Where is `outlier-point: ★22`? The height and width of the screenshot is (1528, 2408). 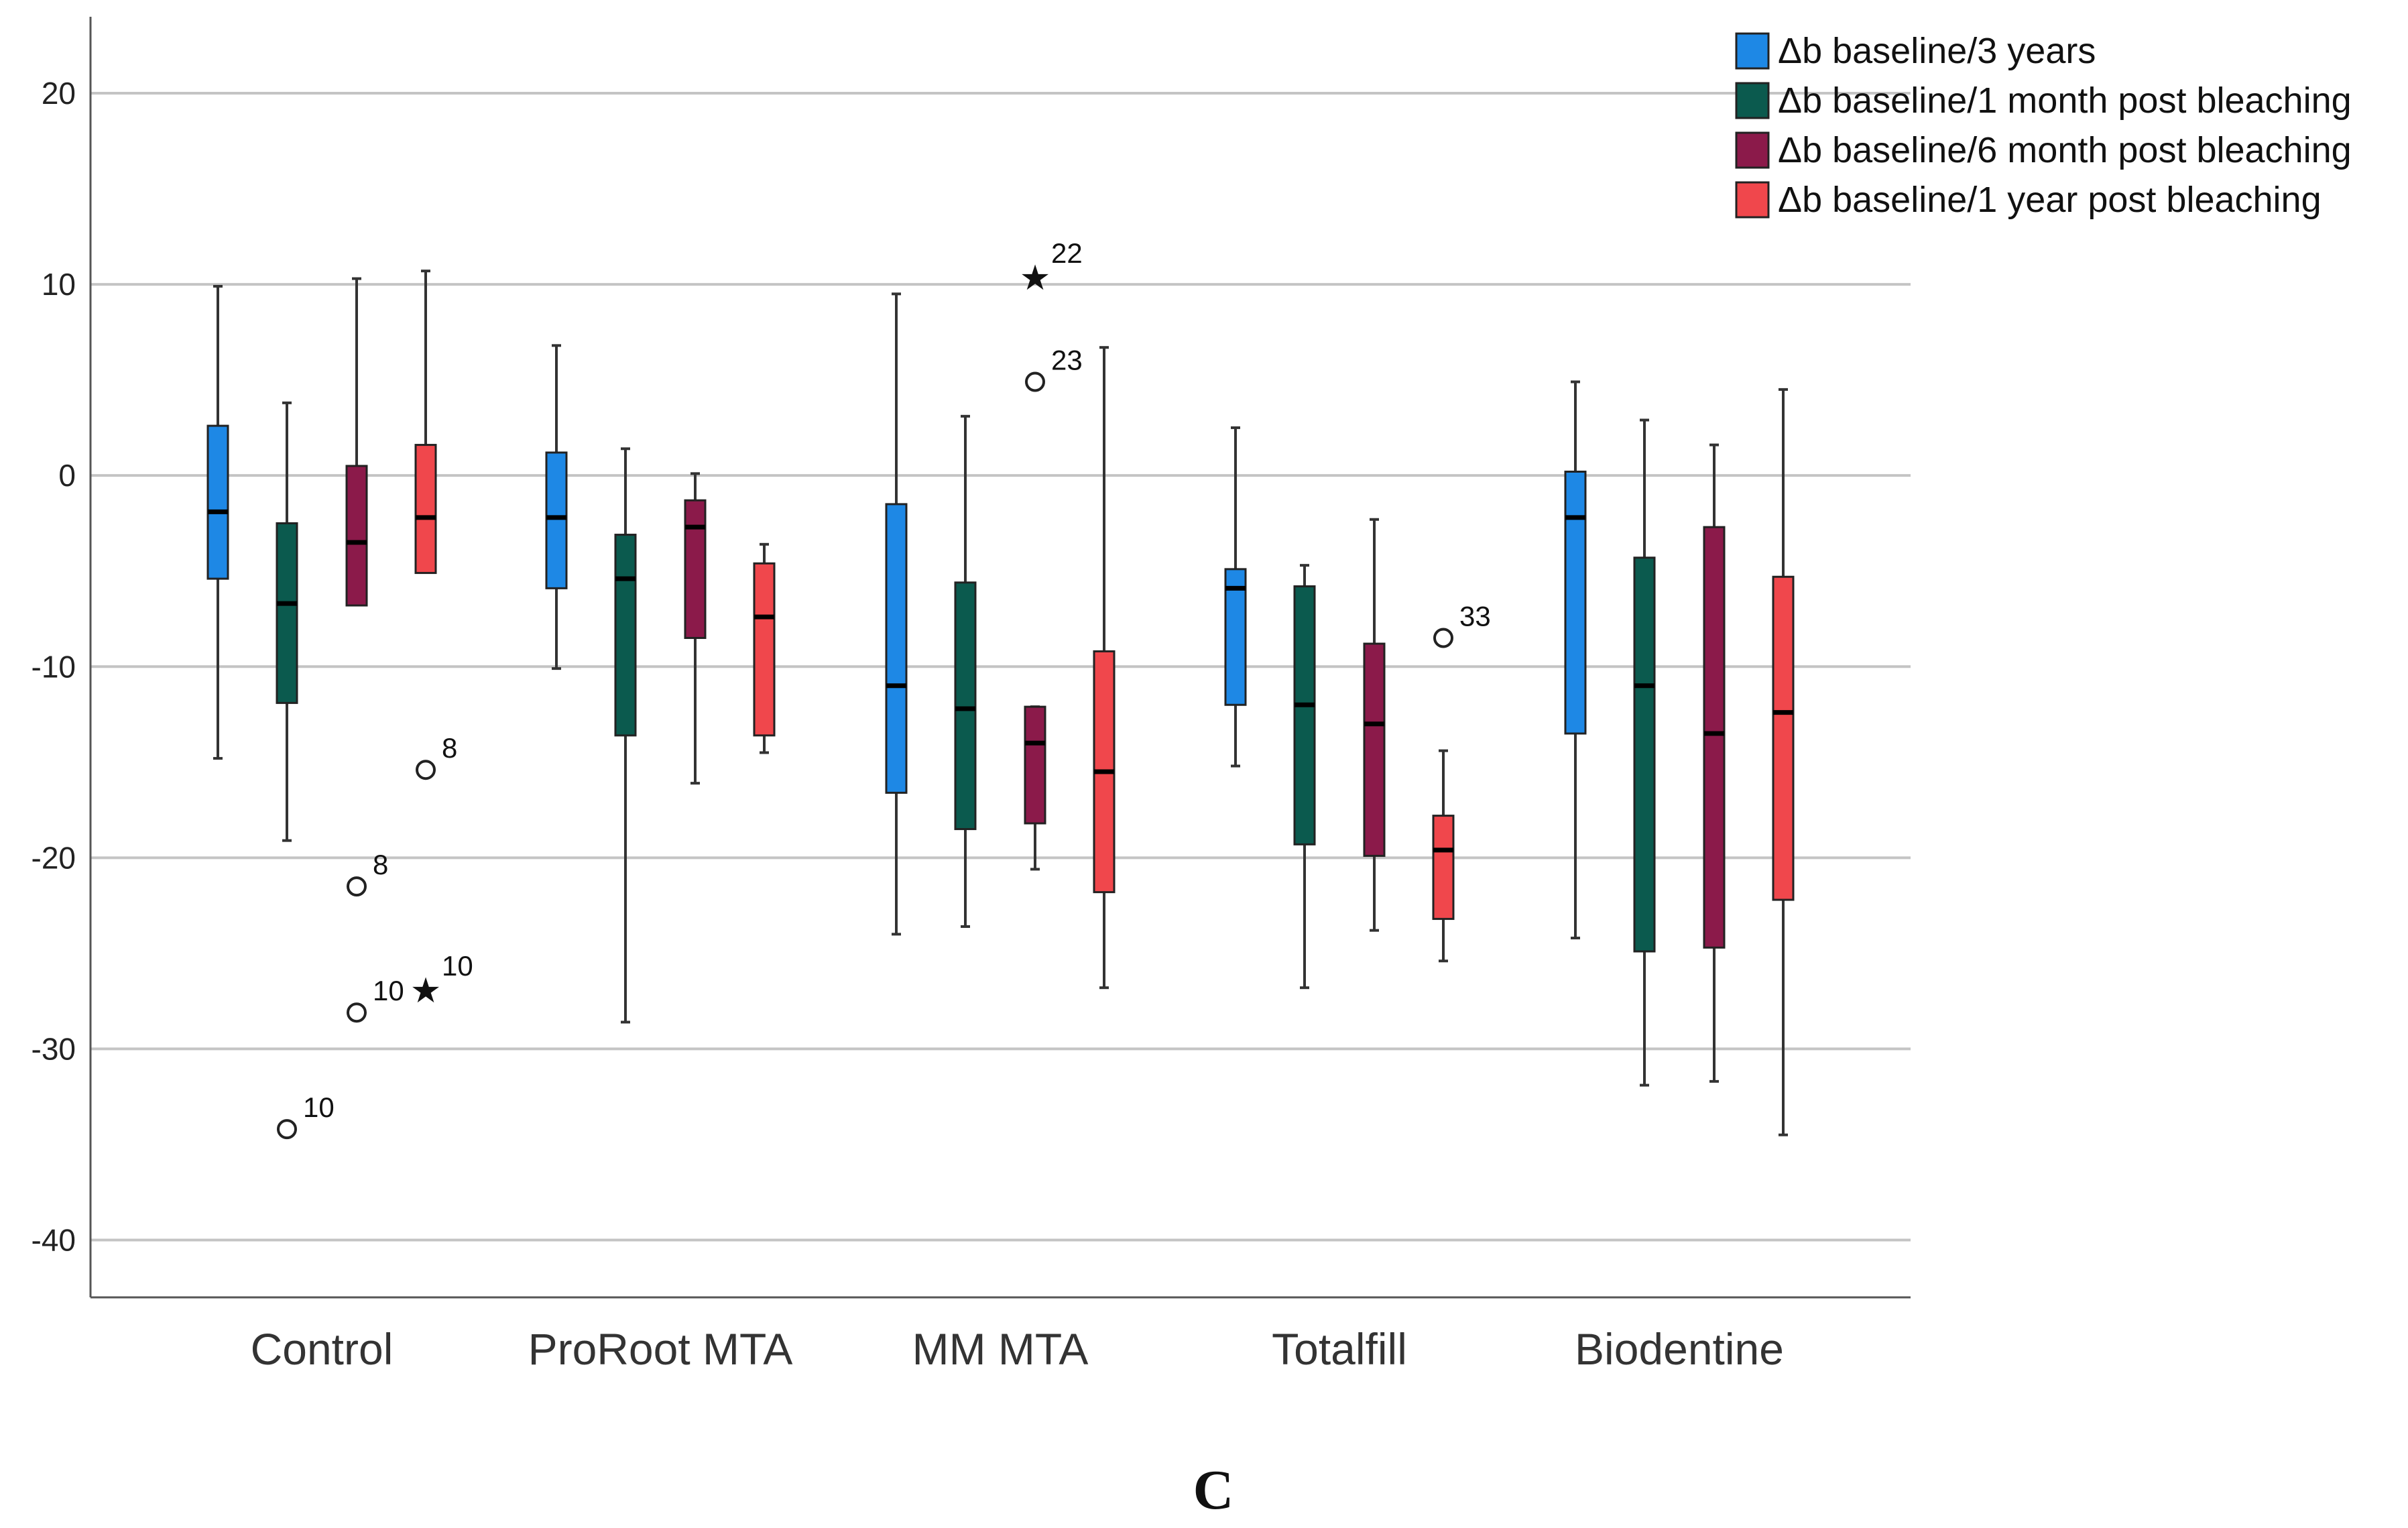
outlier-point: ★22 is located at coordinates (1051, 267).